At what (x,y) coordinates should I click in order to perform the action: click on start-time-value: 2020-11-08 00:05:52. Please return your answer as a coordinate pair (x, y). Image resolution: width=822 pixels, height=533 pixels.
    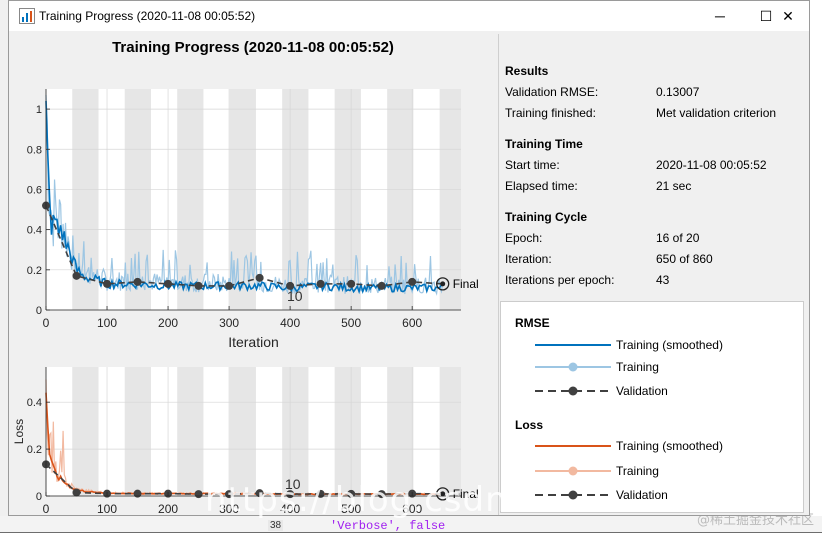
    Looking at the image, I should click on (711, 165).